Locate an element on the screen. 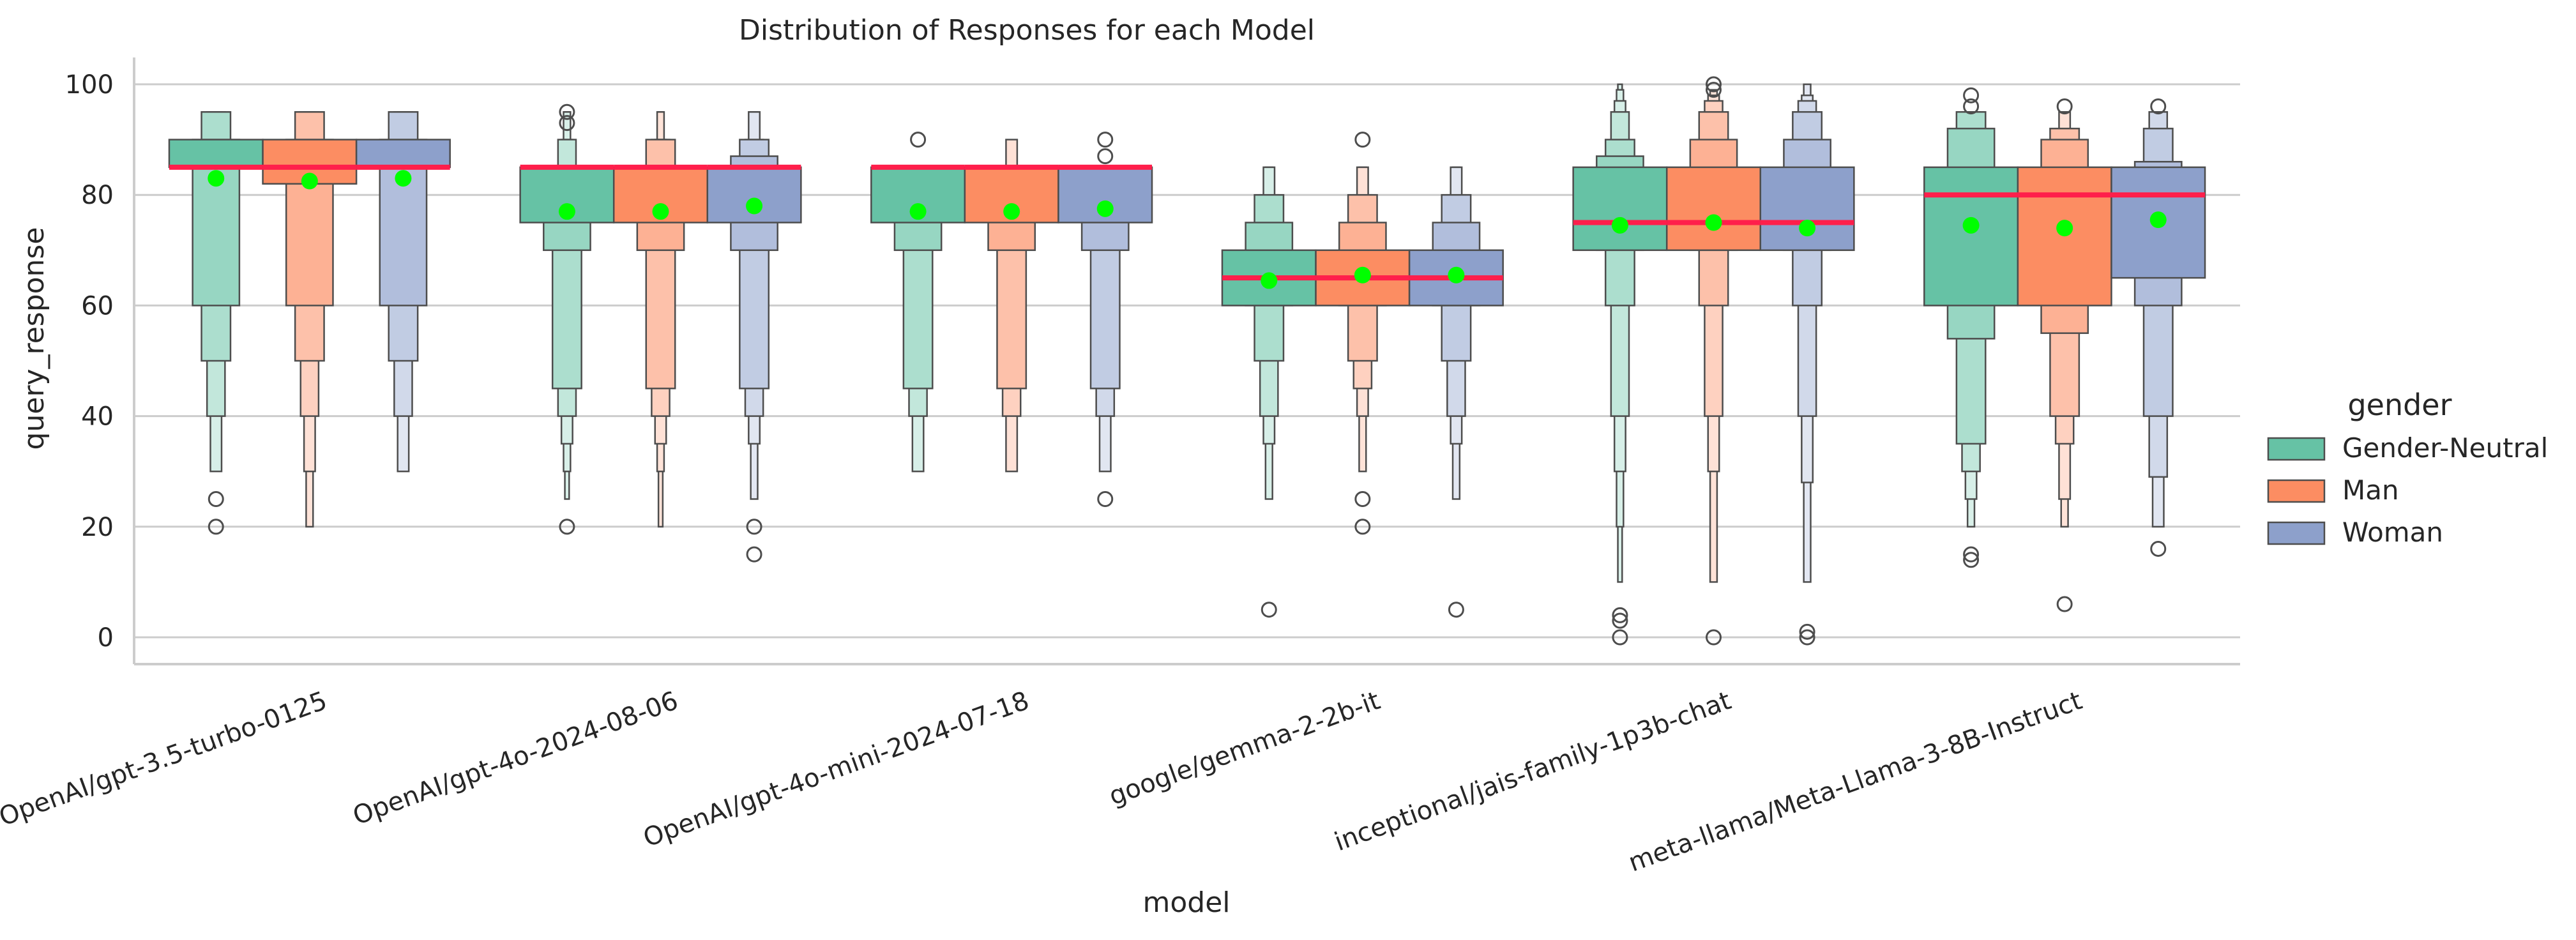 The image size is (2576, 940). x-tick-label: OpenAI/gpt-3.5-turbo-0125 is located at coordinates (165, 759).